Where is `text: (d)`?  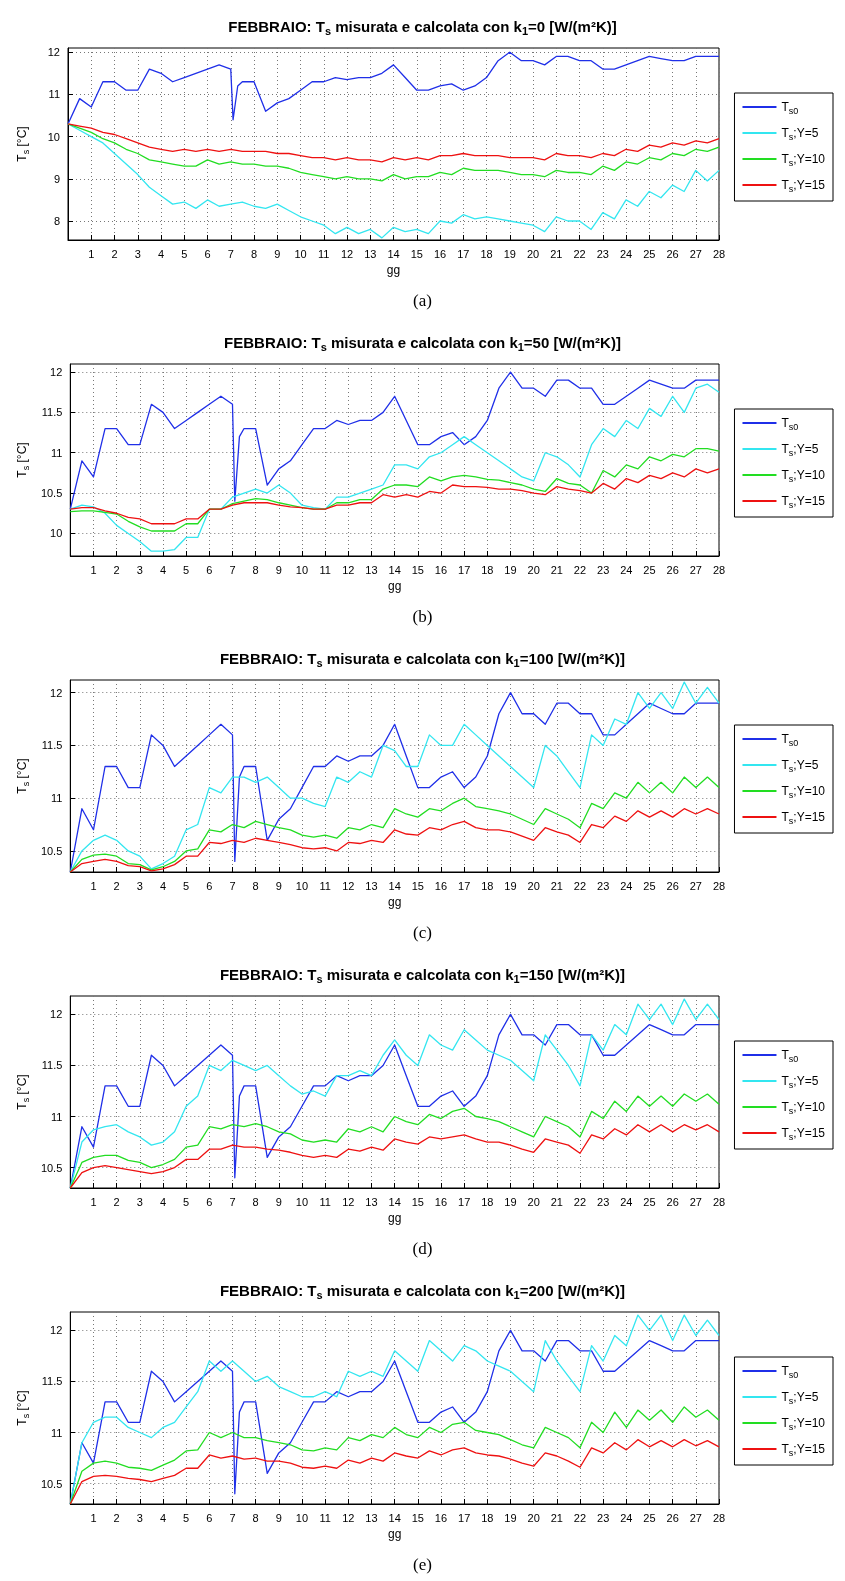
text: (d) is located at coordinates (422, 1249).